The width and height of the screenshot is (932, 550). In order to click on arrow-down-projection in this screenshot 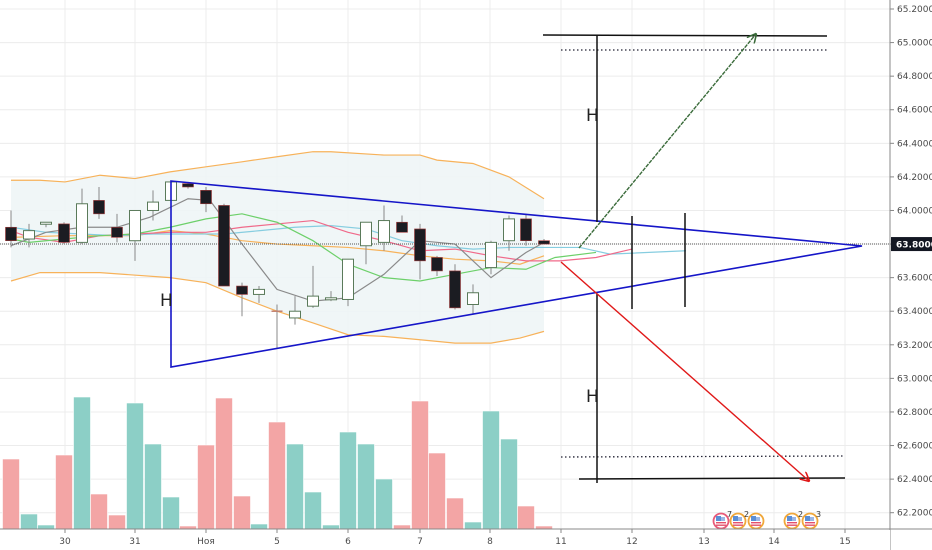, I will do `click(684, 371)`.